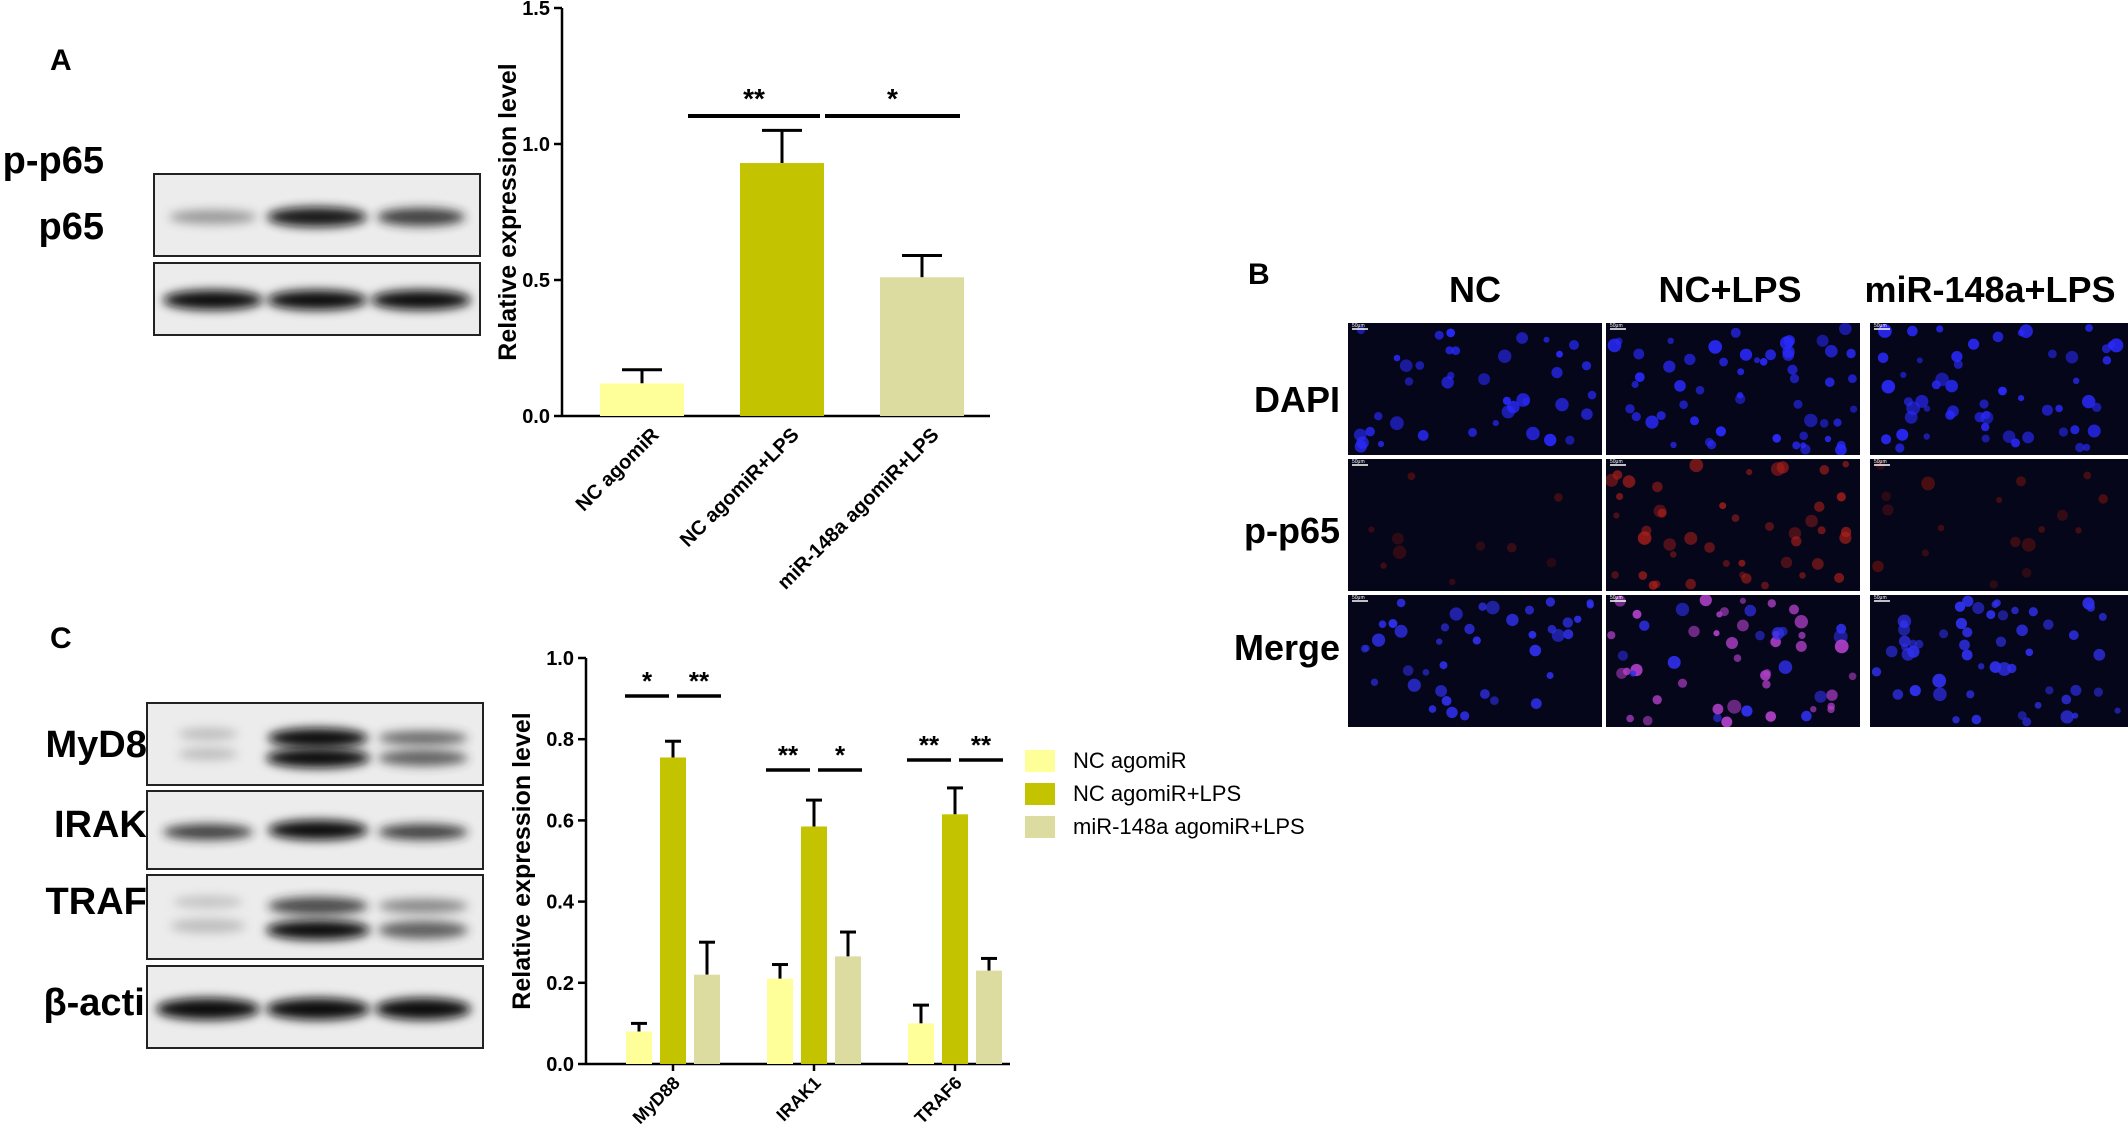 The width and height of the screenshot is (2128, 1138). What do you see at coordinates (1999, 389) in the screenshot?
I see `micro-image-dapi-3: 50μm` at bounding box center [1999, 389].